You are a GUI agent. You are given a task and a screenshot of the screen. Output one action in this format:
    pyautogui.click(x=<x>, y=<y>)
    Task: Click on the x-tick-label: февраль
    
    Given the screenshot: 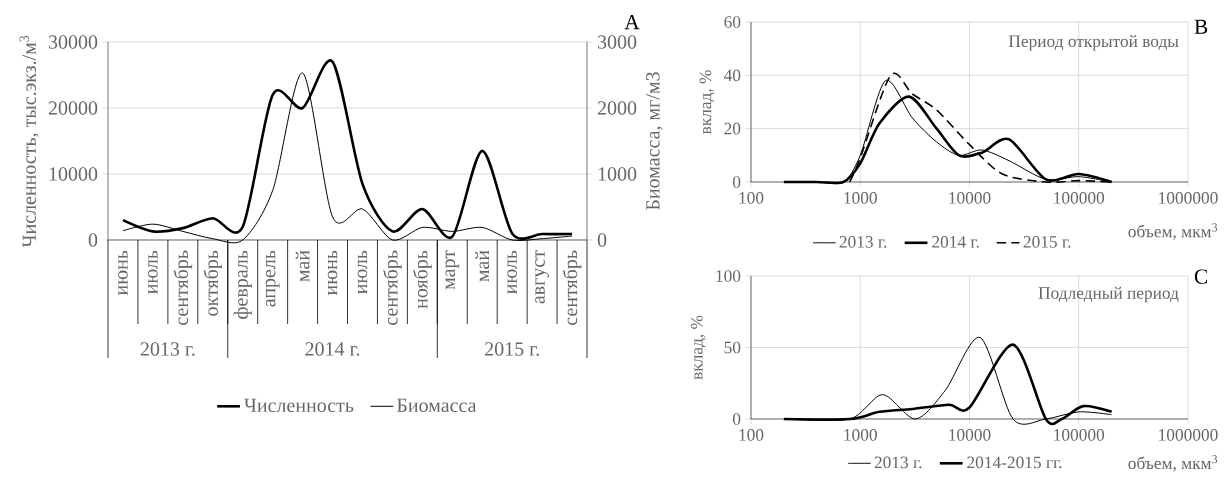 What is the action you would take?
    pyautogui.click(x=242, y=284)
    